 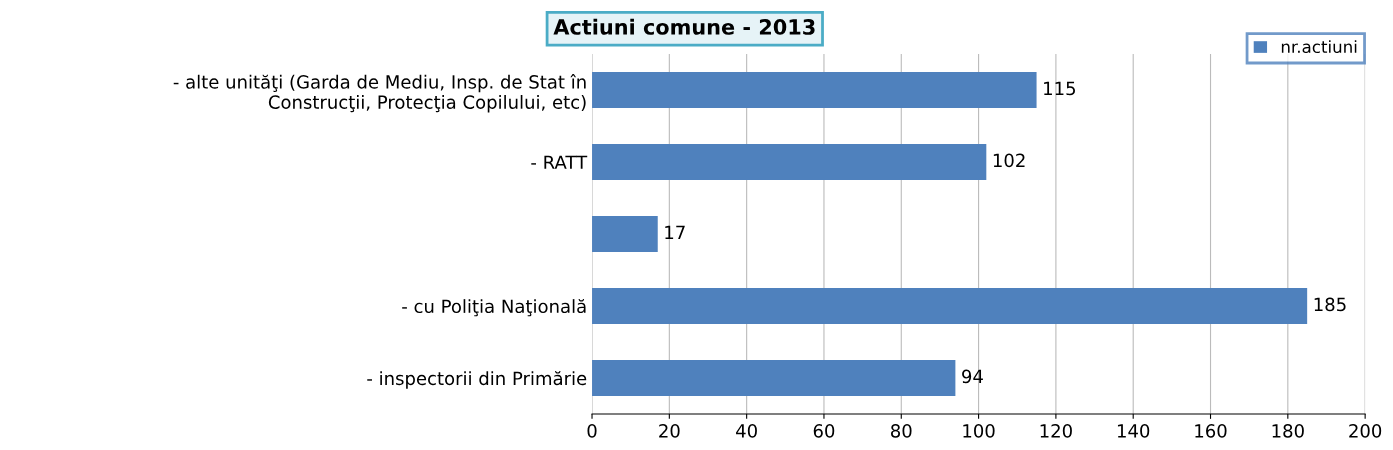 I want to click on data-label: 17, so click(x=675, y=232).